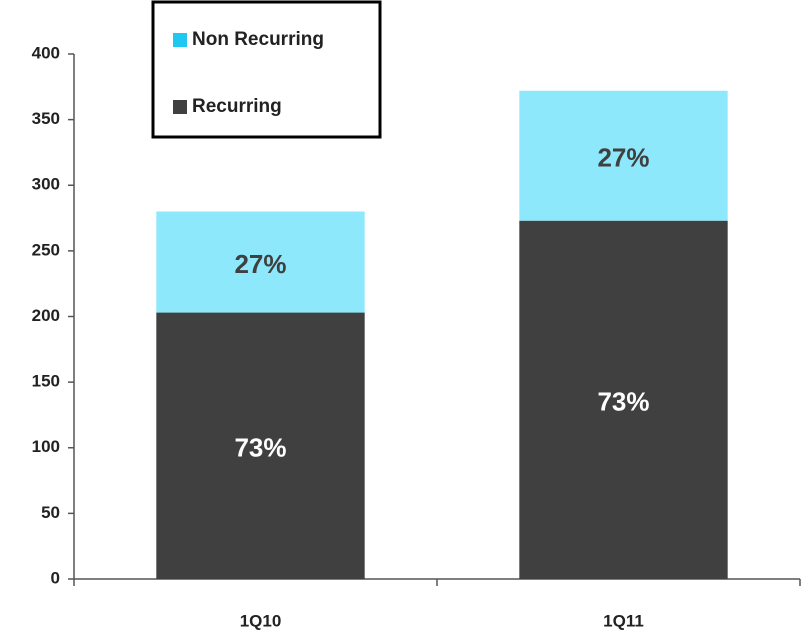 The height and width of the screenshot is (636, 805). I want to click on y-tick-label: 0, so click(55, 577).